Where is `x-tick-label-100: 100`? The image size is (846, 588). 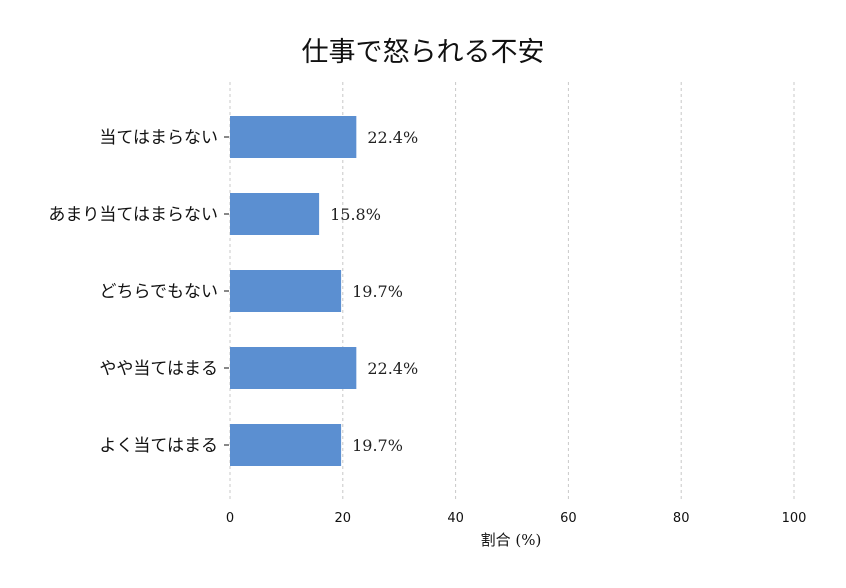
x-tick-label-100: 100 is located at coordinates (794, 518).